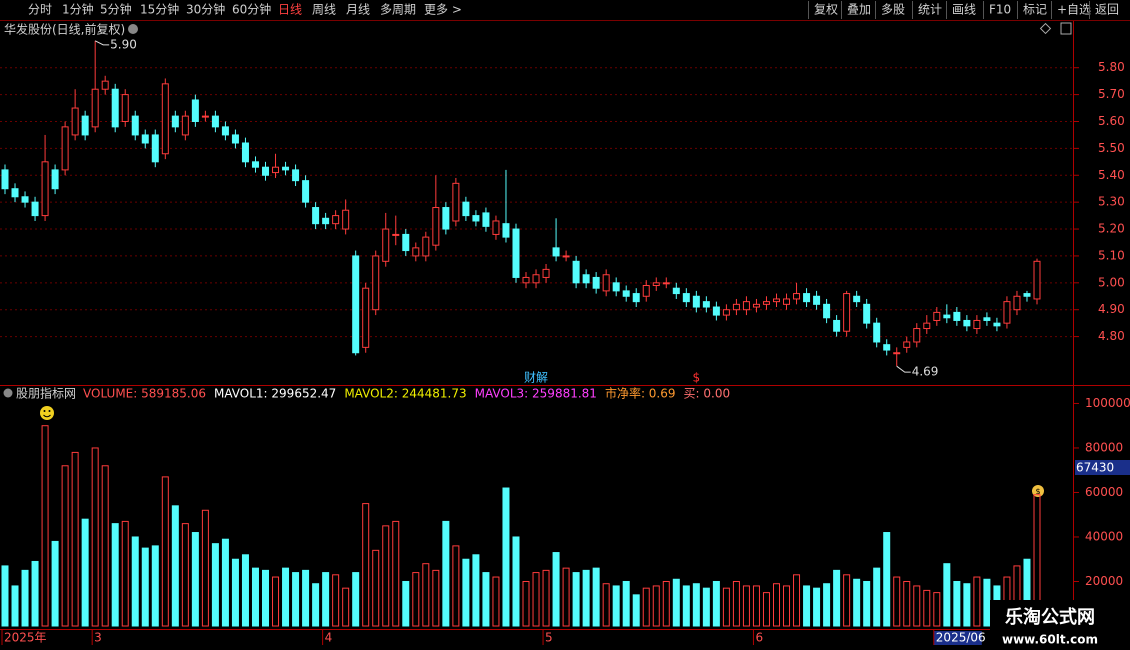 The height and width of the screenshot is (650, 1130). Describe the element at coordinates (1102, 467) in the screenshot. I see `cursor-box` at that location.